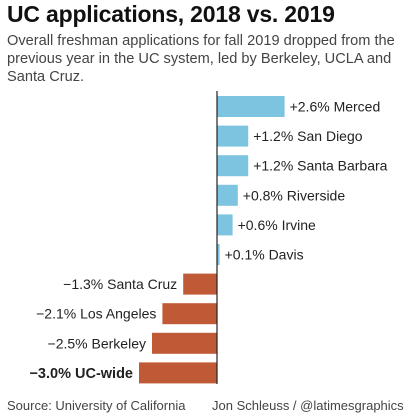 This screenshot has height=419, width=415. I want to click on bar-label-irvine: +0.6% Irvine, so click(277, 225).